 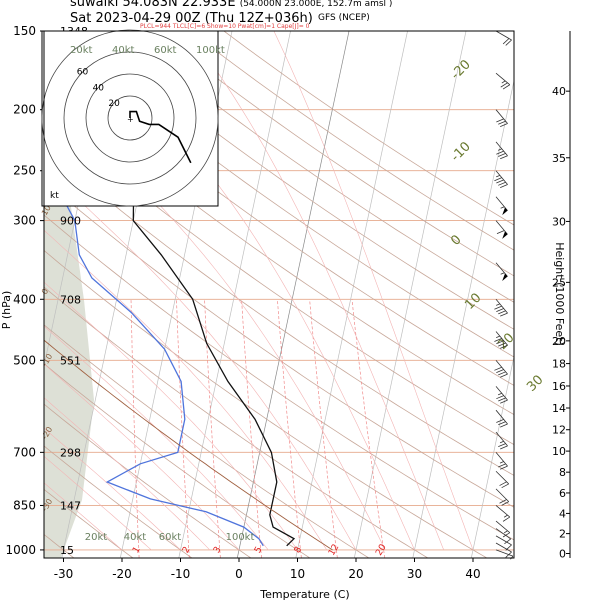 I want to click on x-tick-label: -20, so click(x=122, y=574).